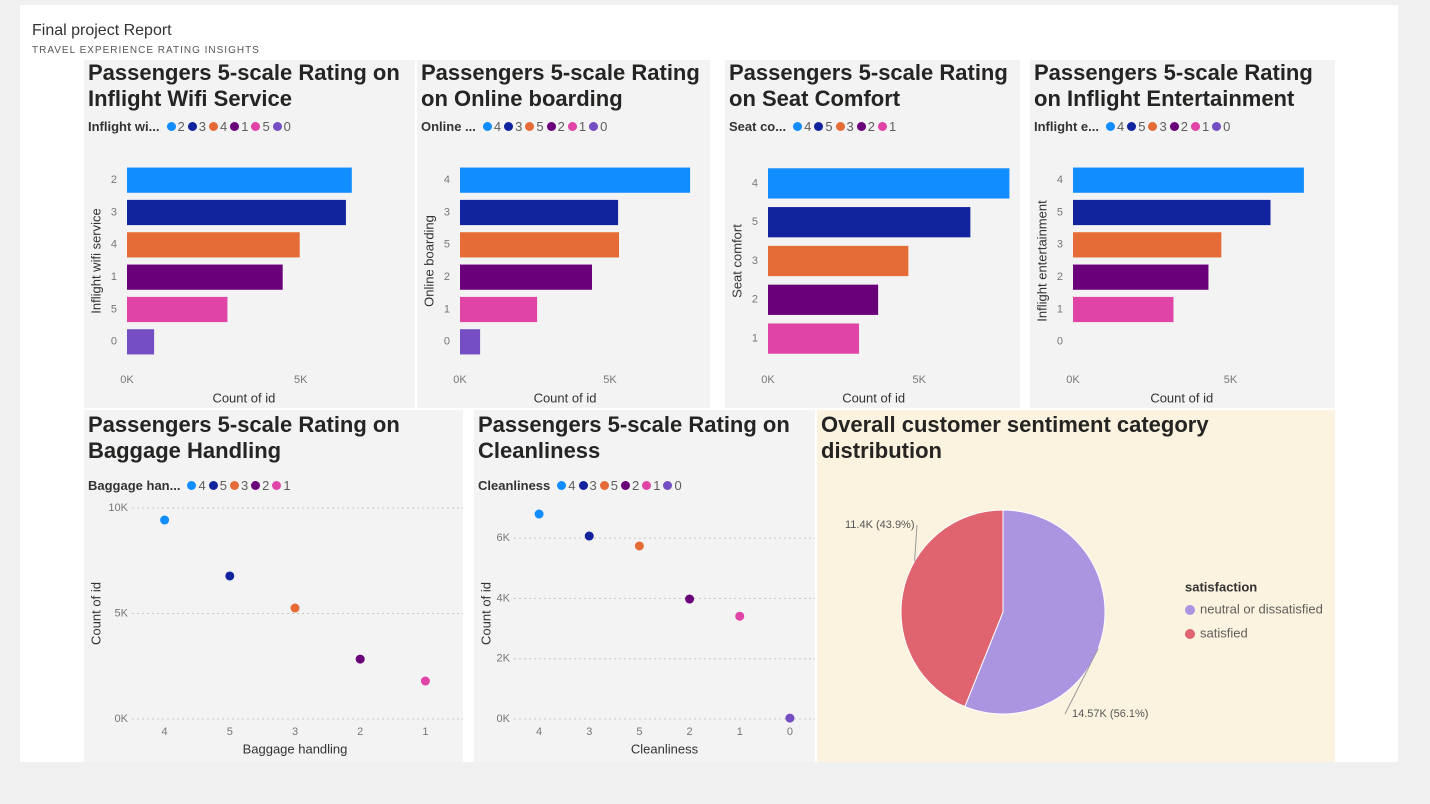 Image resolution: width=1430 pixels, height=804 pixels. I want to click on y-tick-label: 2K, so click(504, 659).